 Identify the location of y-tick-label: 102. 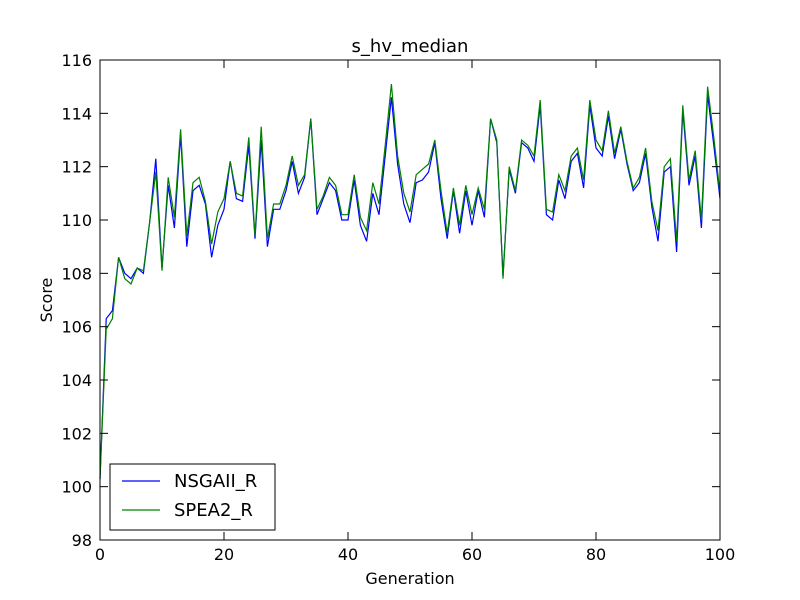
(76, 433).